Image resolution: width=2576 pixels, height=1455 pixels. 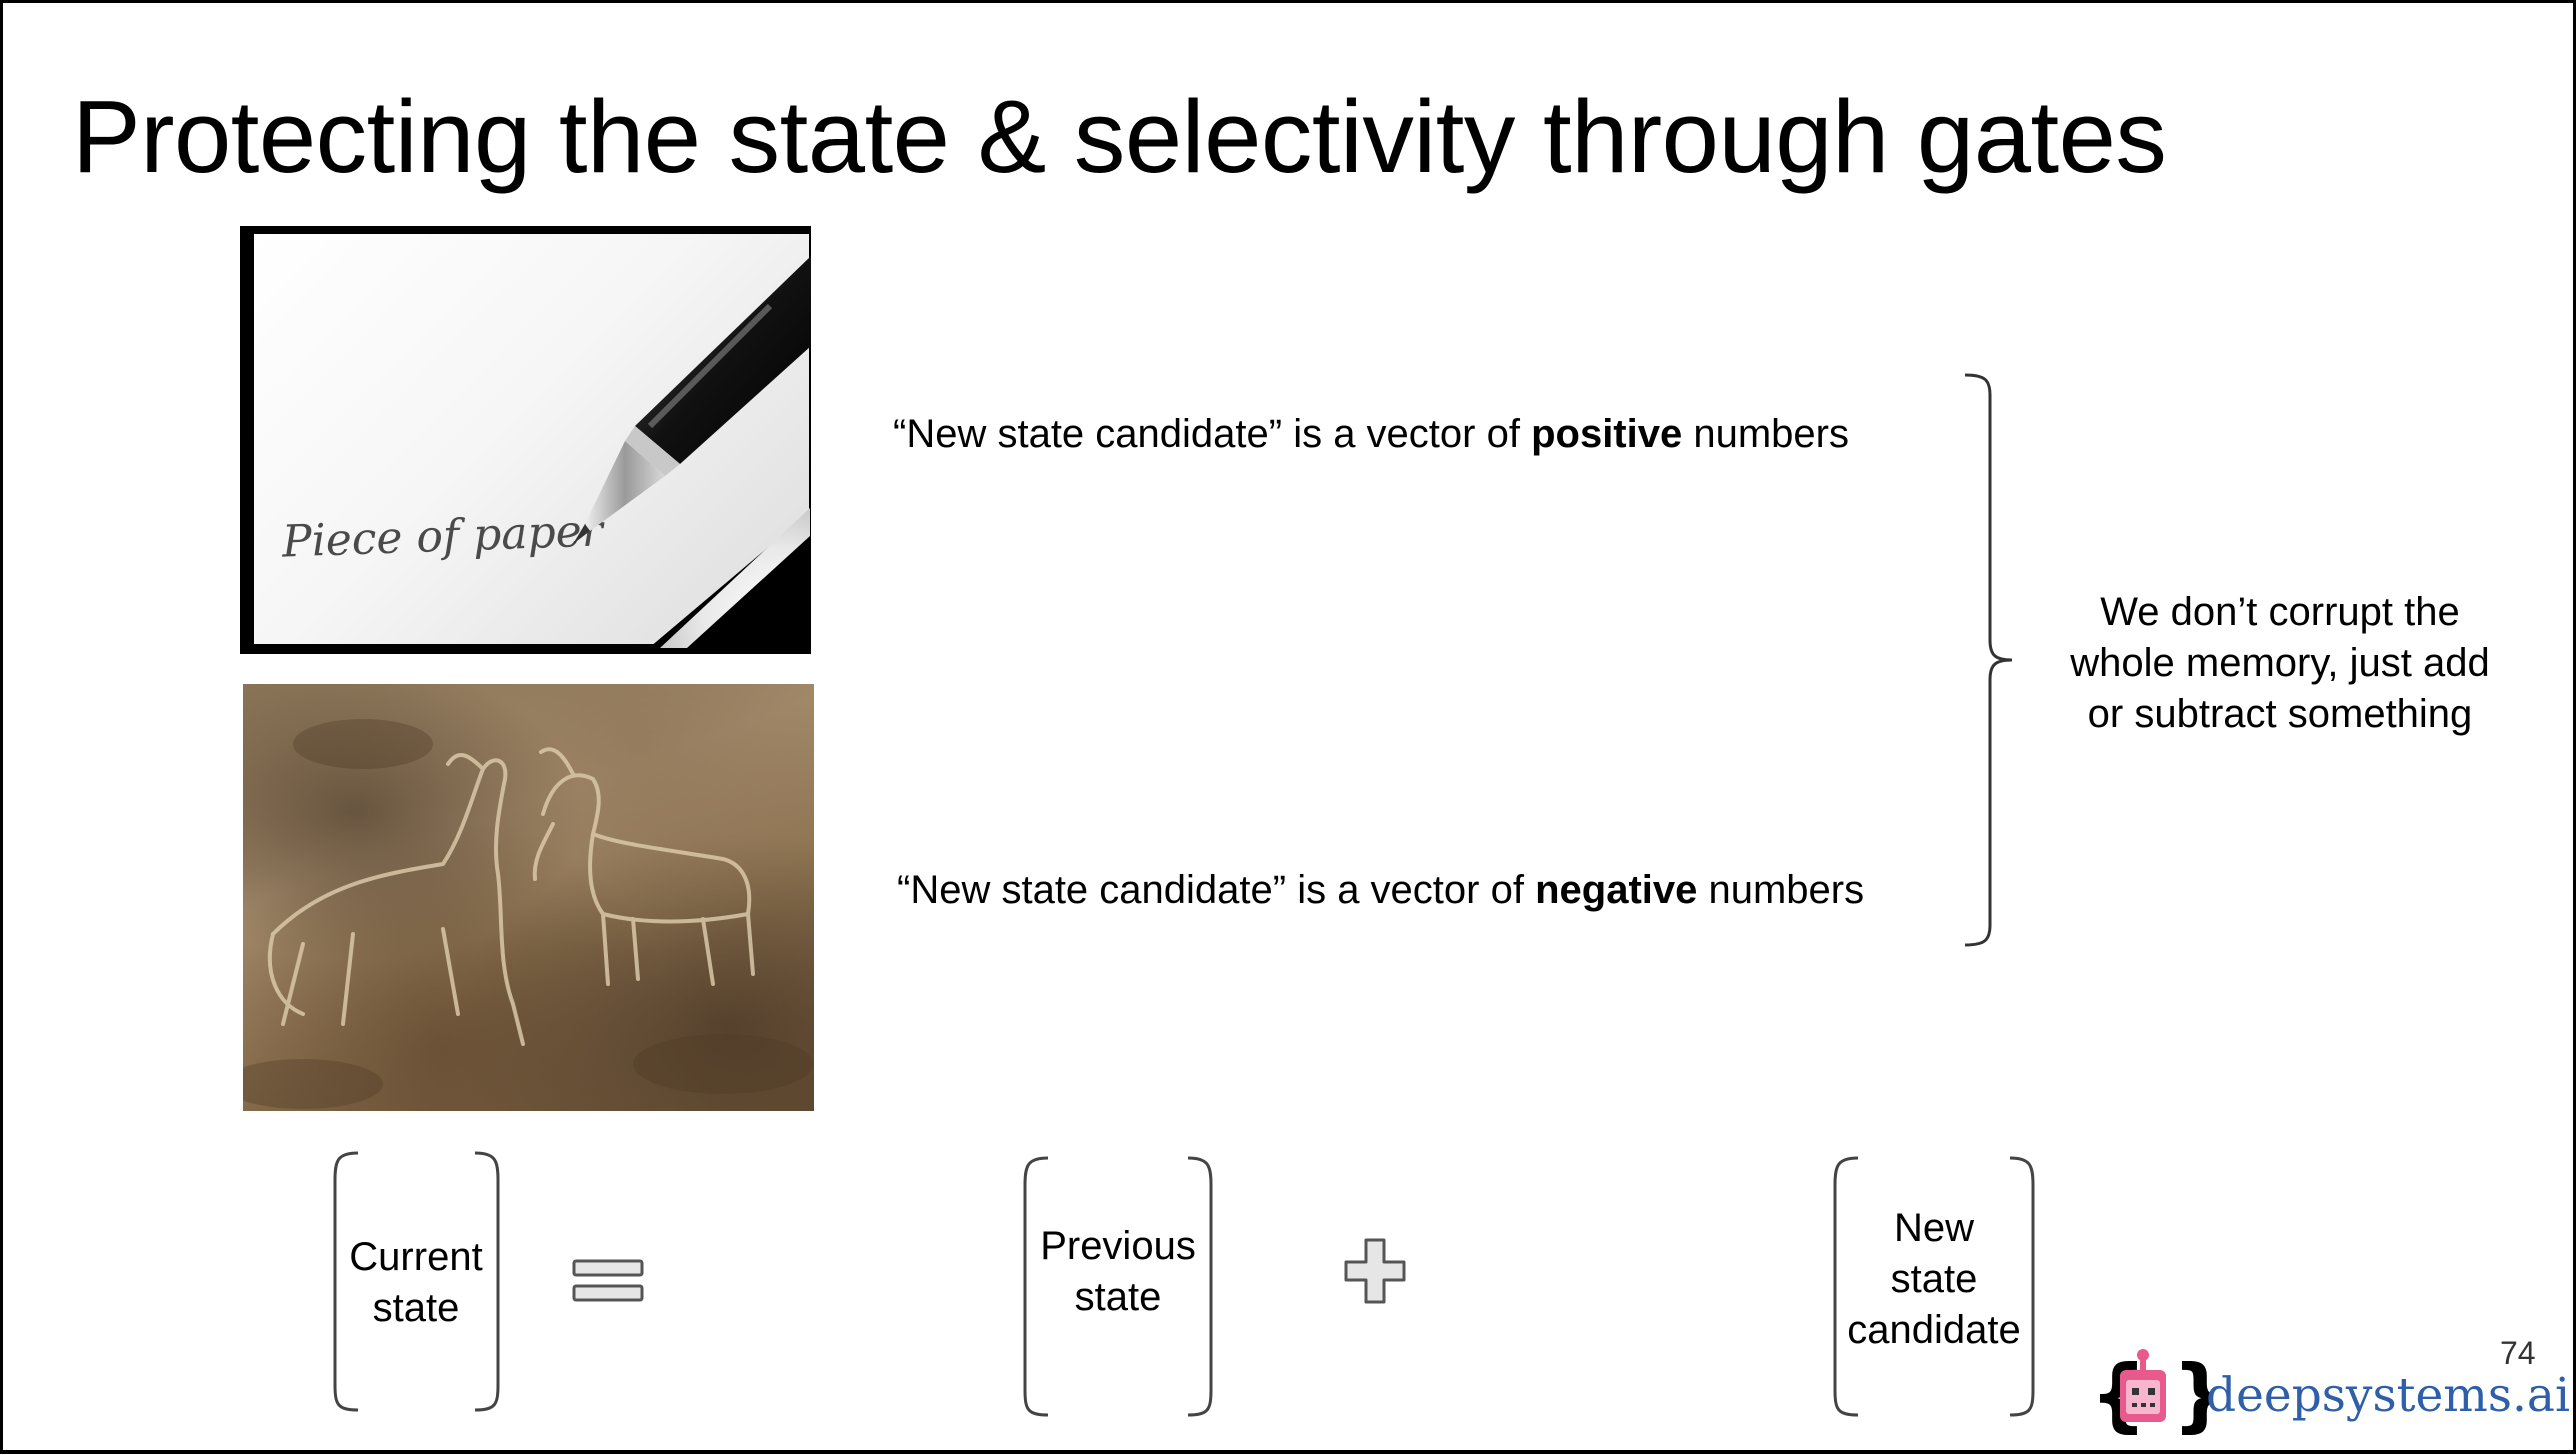 I want to click on negative-statement-text: “New state candidate” is a vector of, so click(x=1216, y=890).